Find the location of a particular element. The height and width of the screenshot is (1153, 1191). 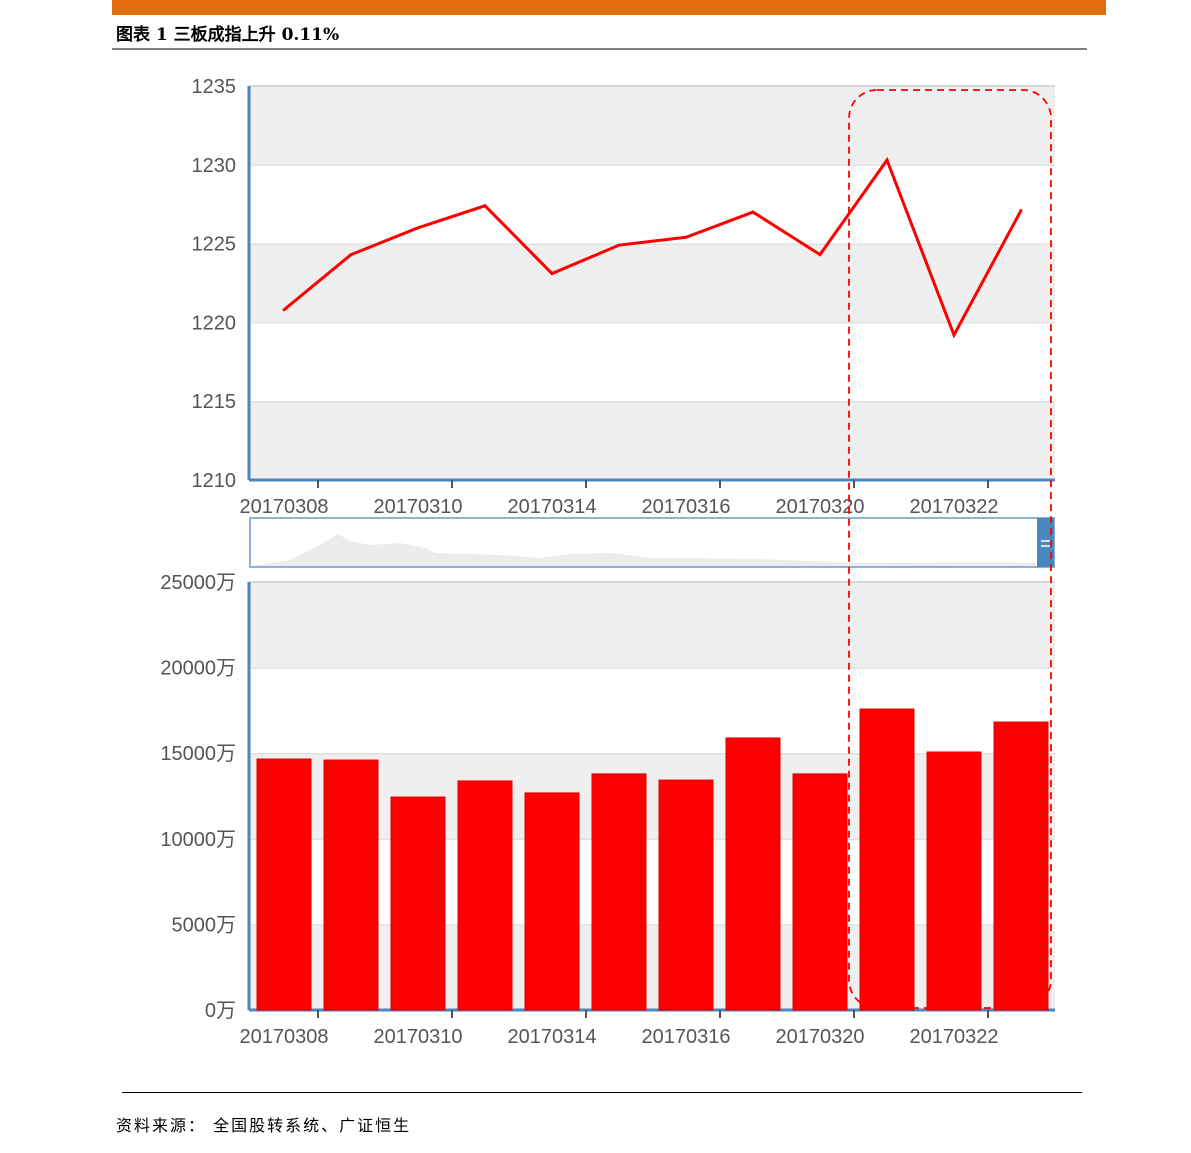

y-tick-label: 25000万 is located at coordinates (198, 583).